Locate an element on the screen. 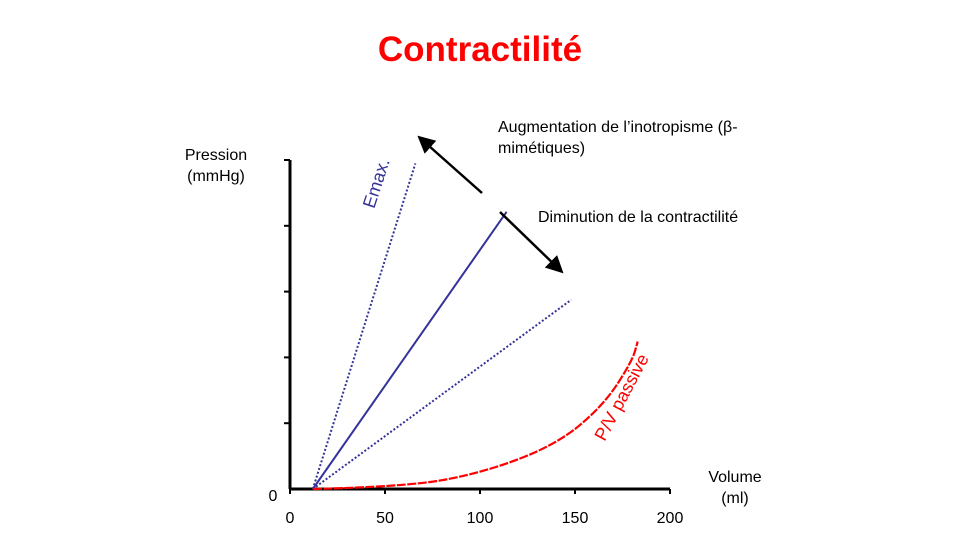  x-tick-label: 50 is located at coordinates (385, 518).